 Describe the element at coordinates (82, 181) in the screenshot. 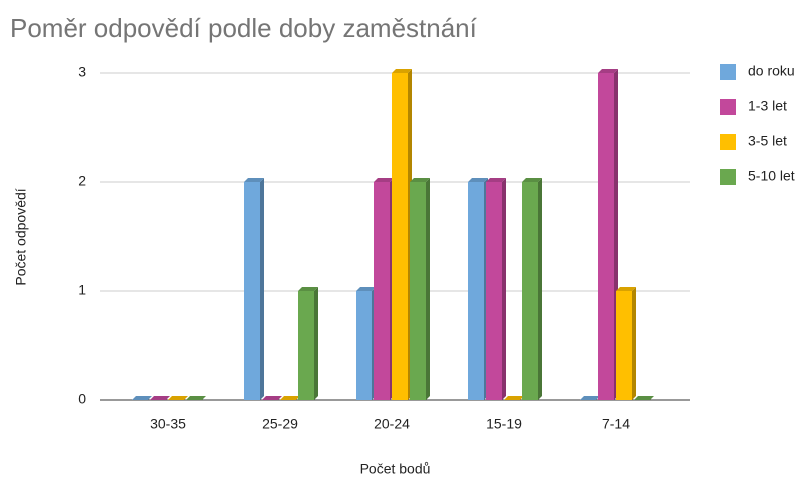

I see `y-tick-label: 2` at that location.